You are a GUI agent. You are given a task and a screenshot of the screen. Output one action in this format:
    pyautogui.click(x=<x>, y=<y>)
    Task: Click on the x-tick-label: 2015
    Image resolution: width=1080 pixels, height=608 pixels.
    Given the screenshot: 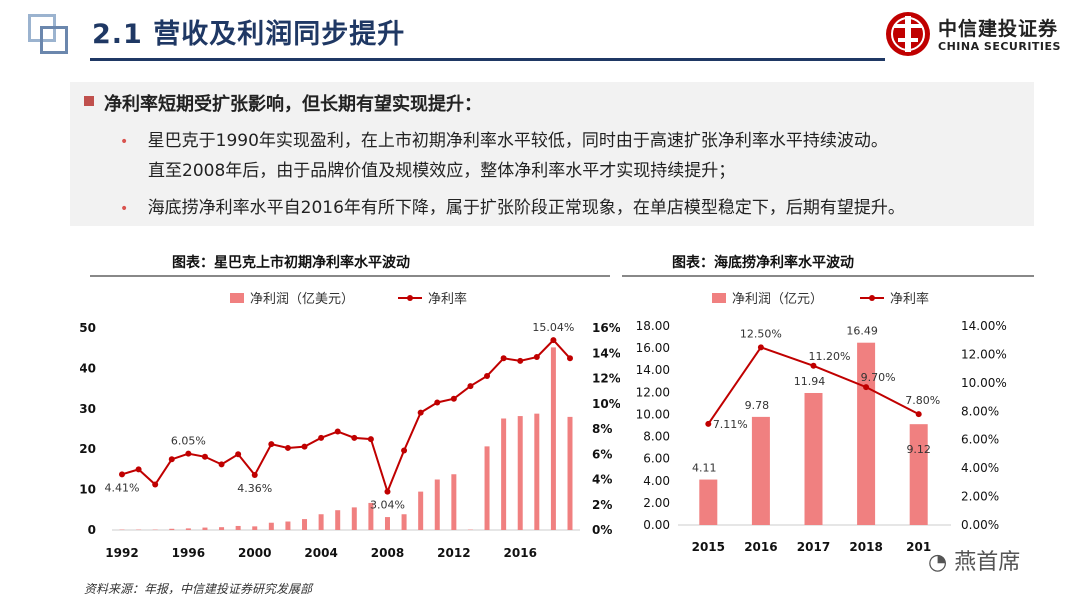 What is the action you would take?
    pyautogui.click(x=708, y=547)
    